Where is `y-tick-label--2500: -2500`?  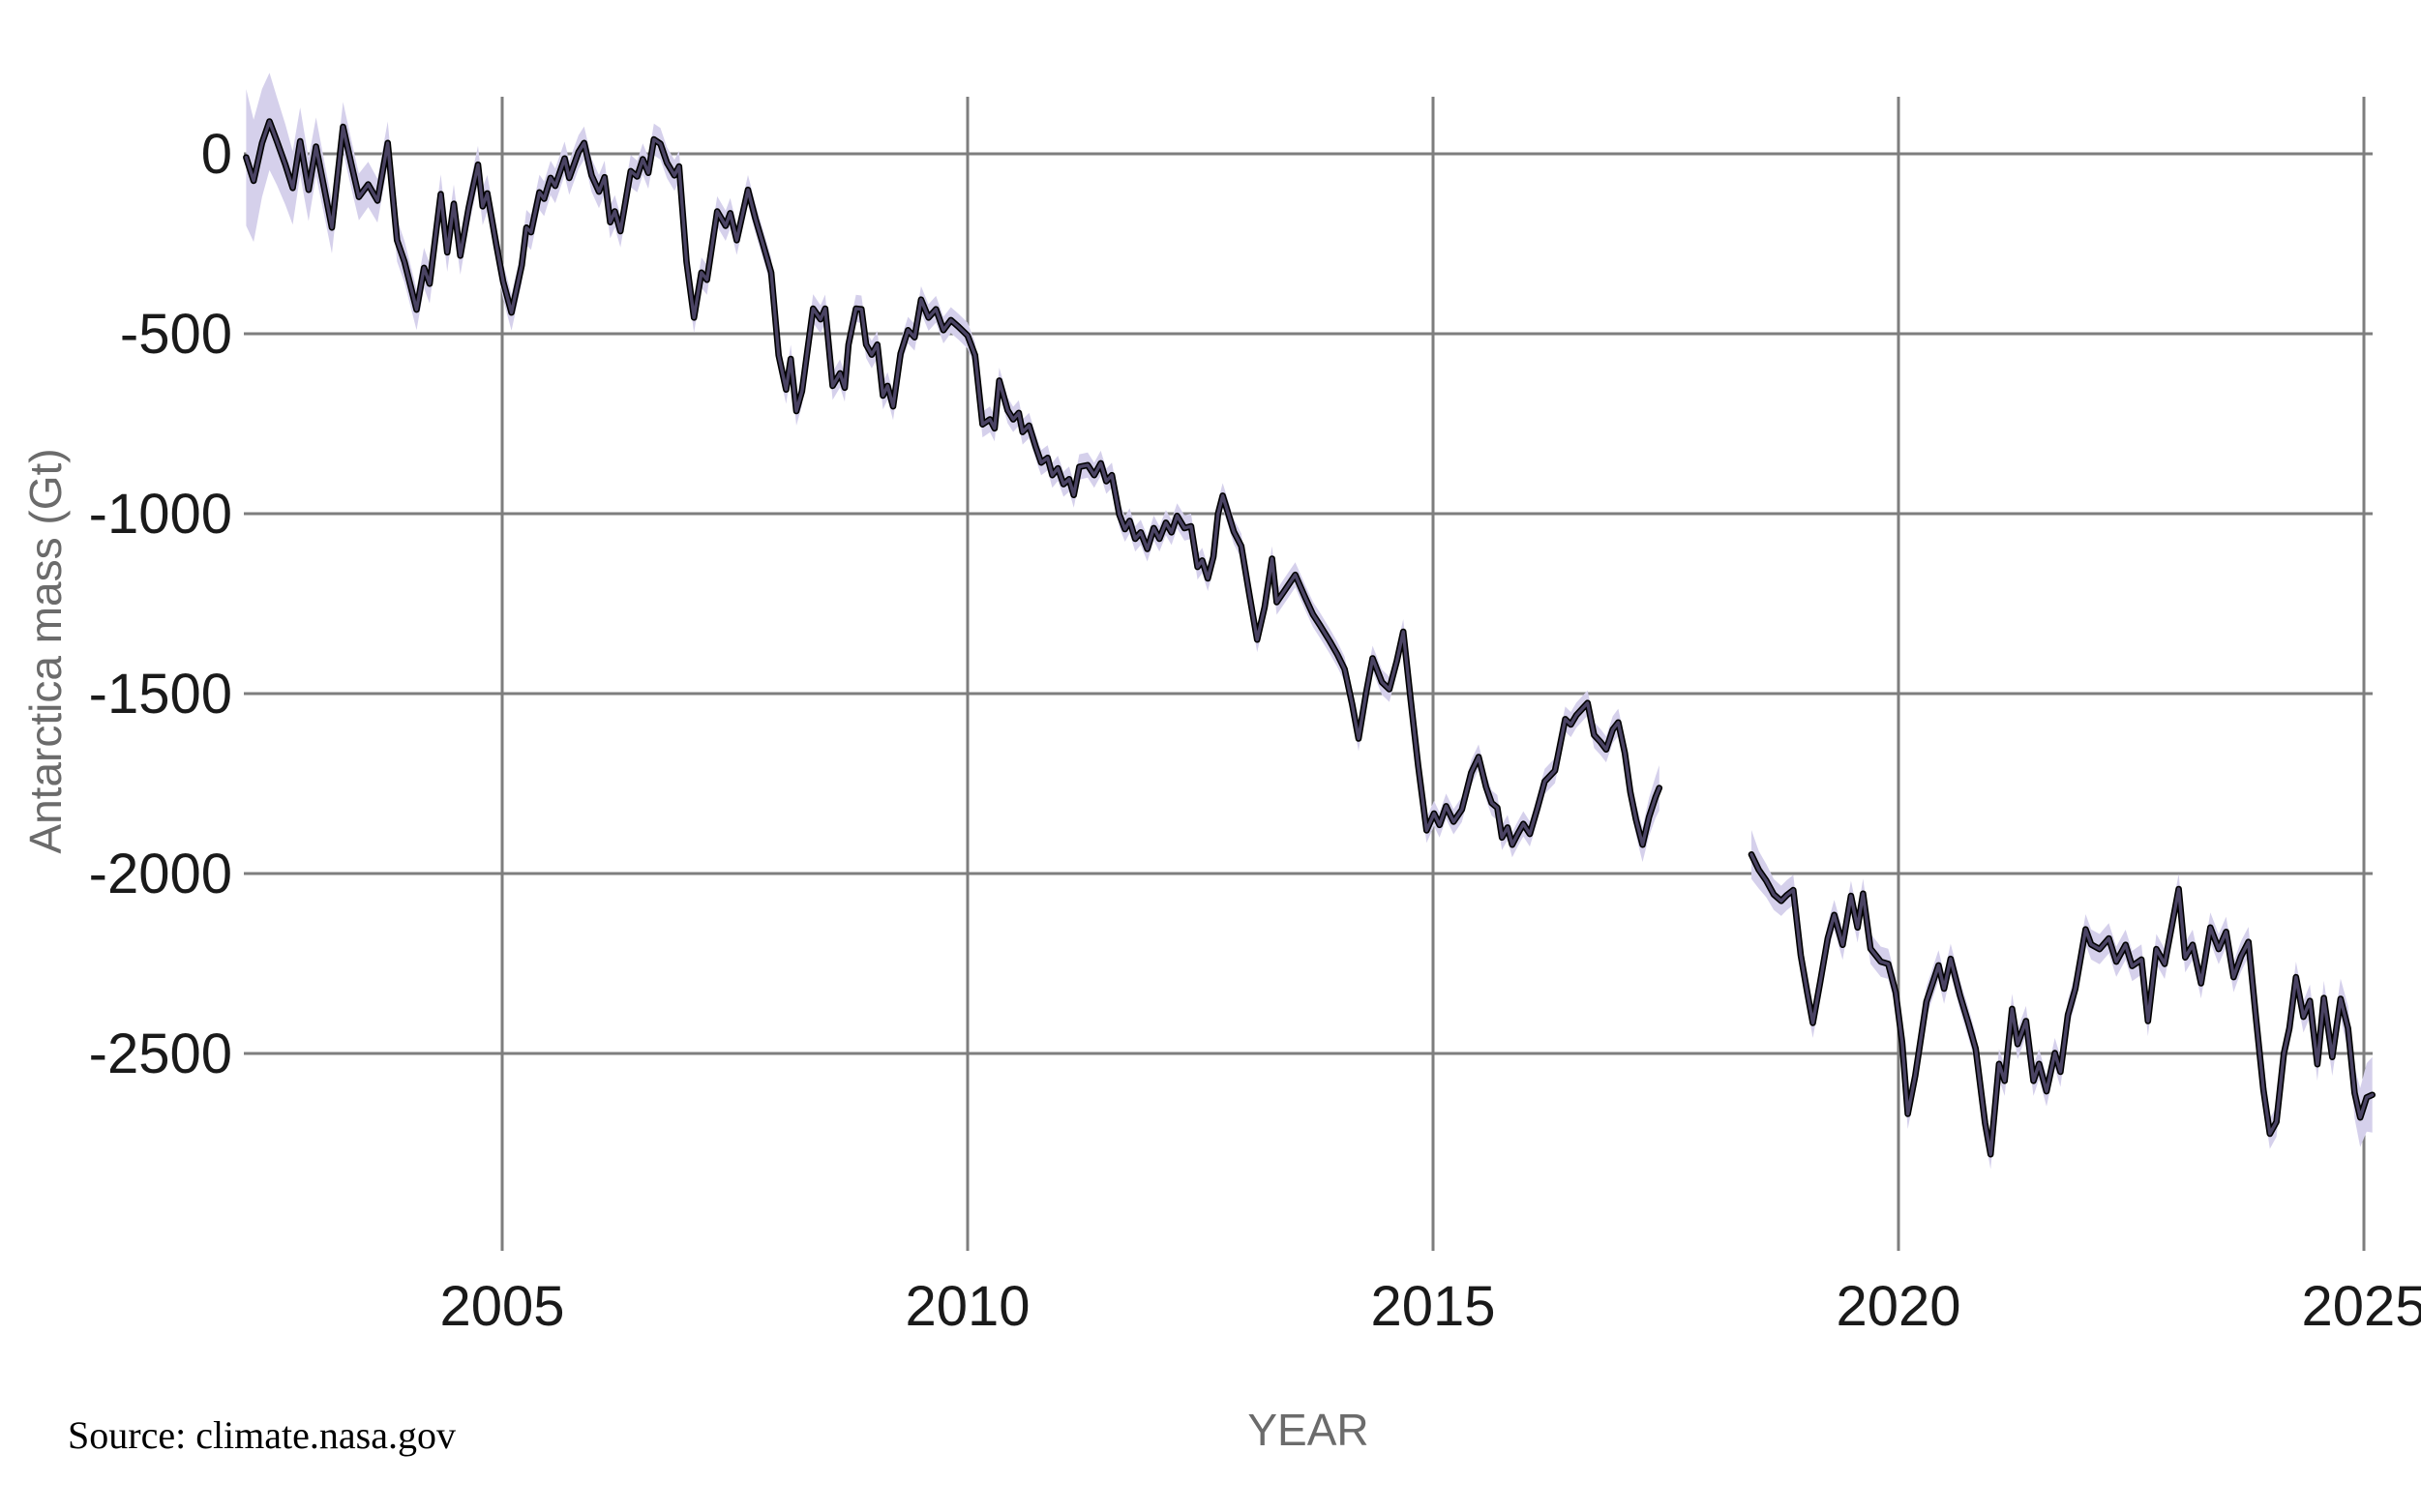 y-tick-label--2500: -2500 is located at coordinates (160, 1054).